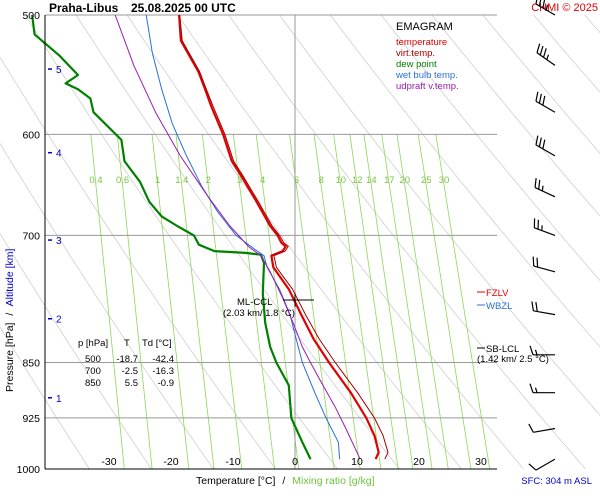  I want to click on table-cell: -16.3, so click(163, 371).